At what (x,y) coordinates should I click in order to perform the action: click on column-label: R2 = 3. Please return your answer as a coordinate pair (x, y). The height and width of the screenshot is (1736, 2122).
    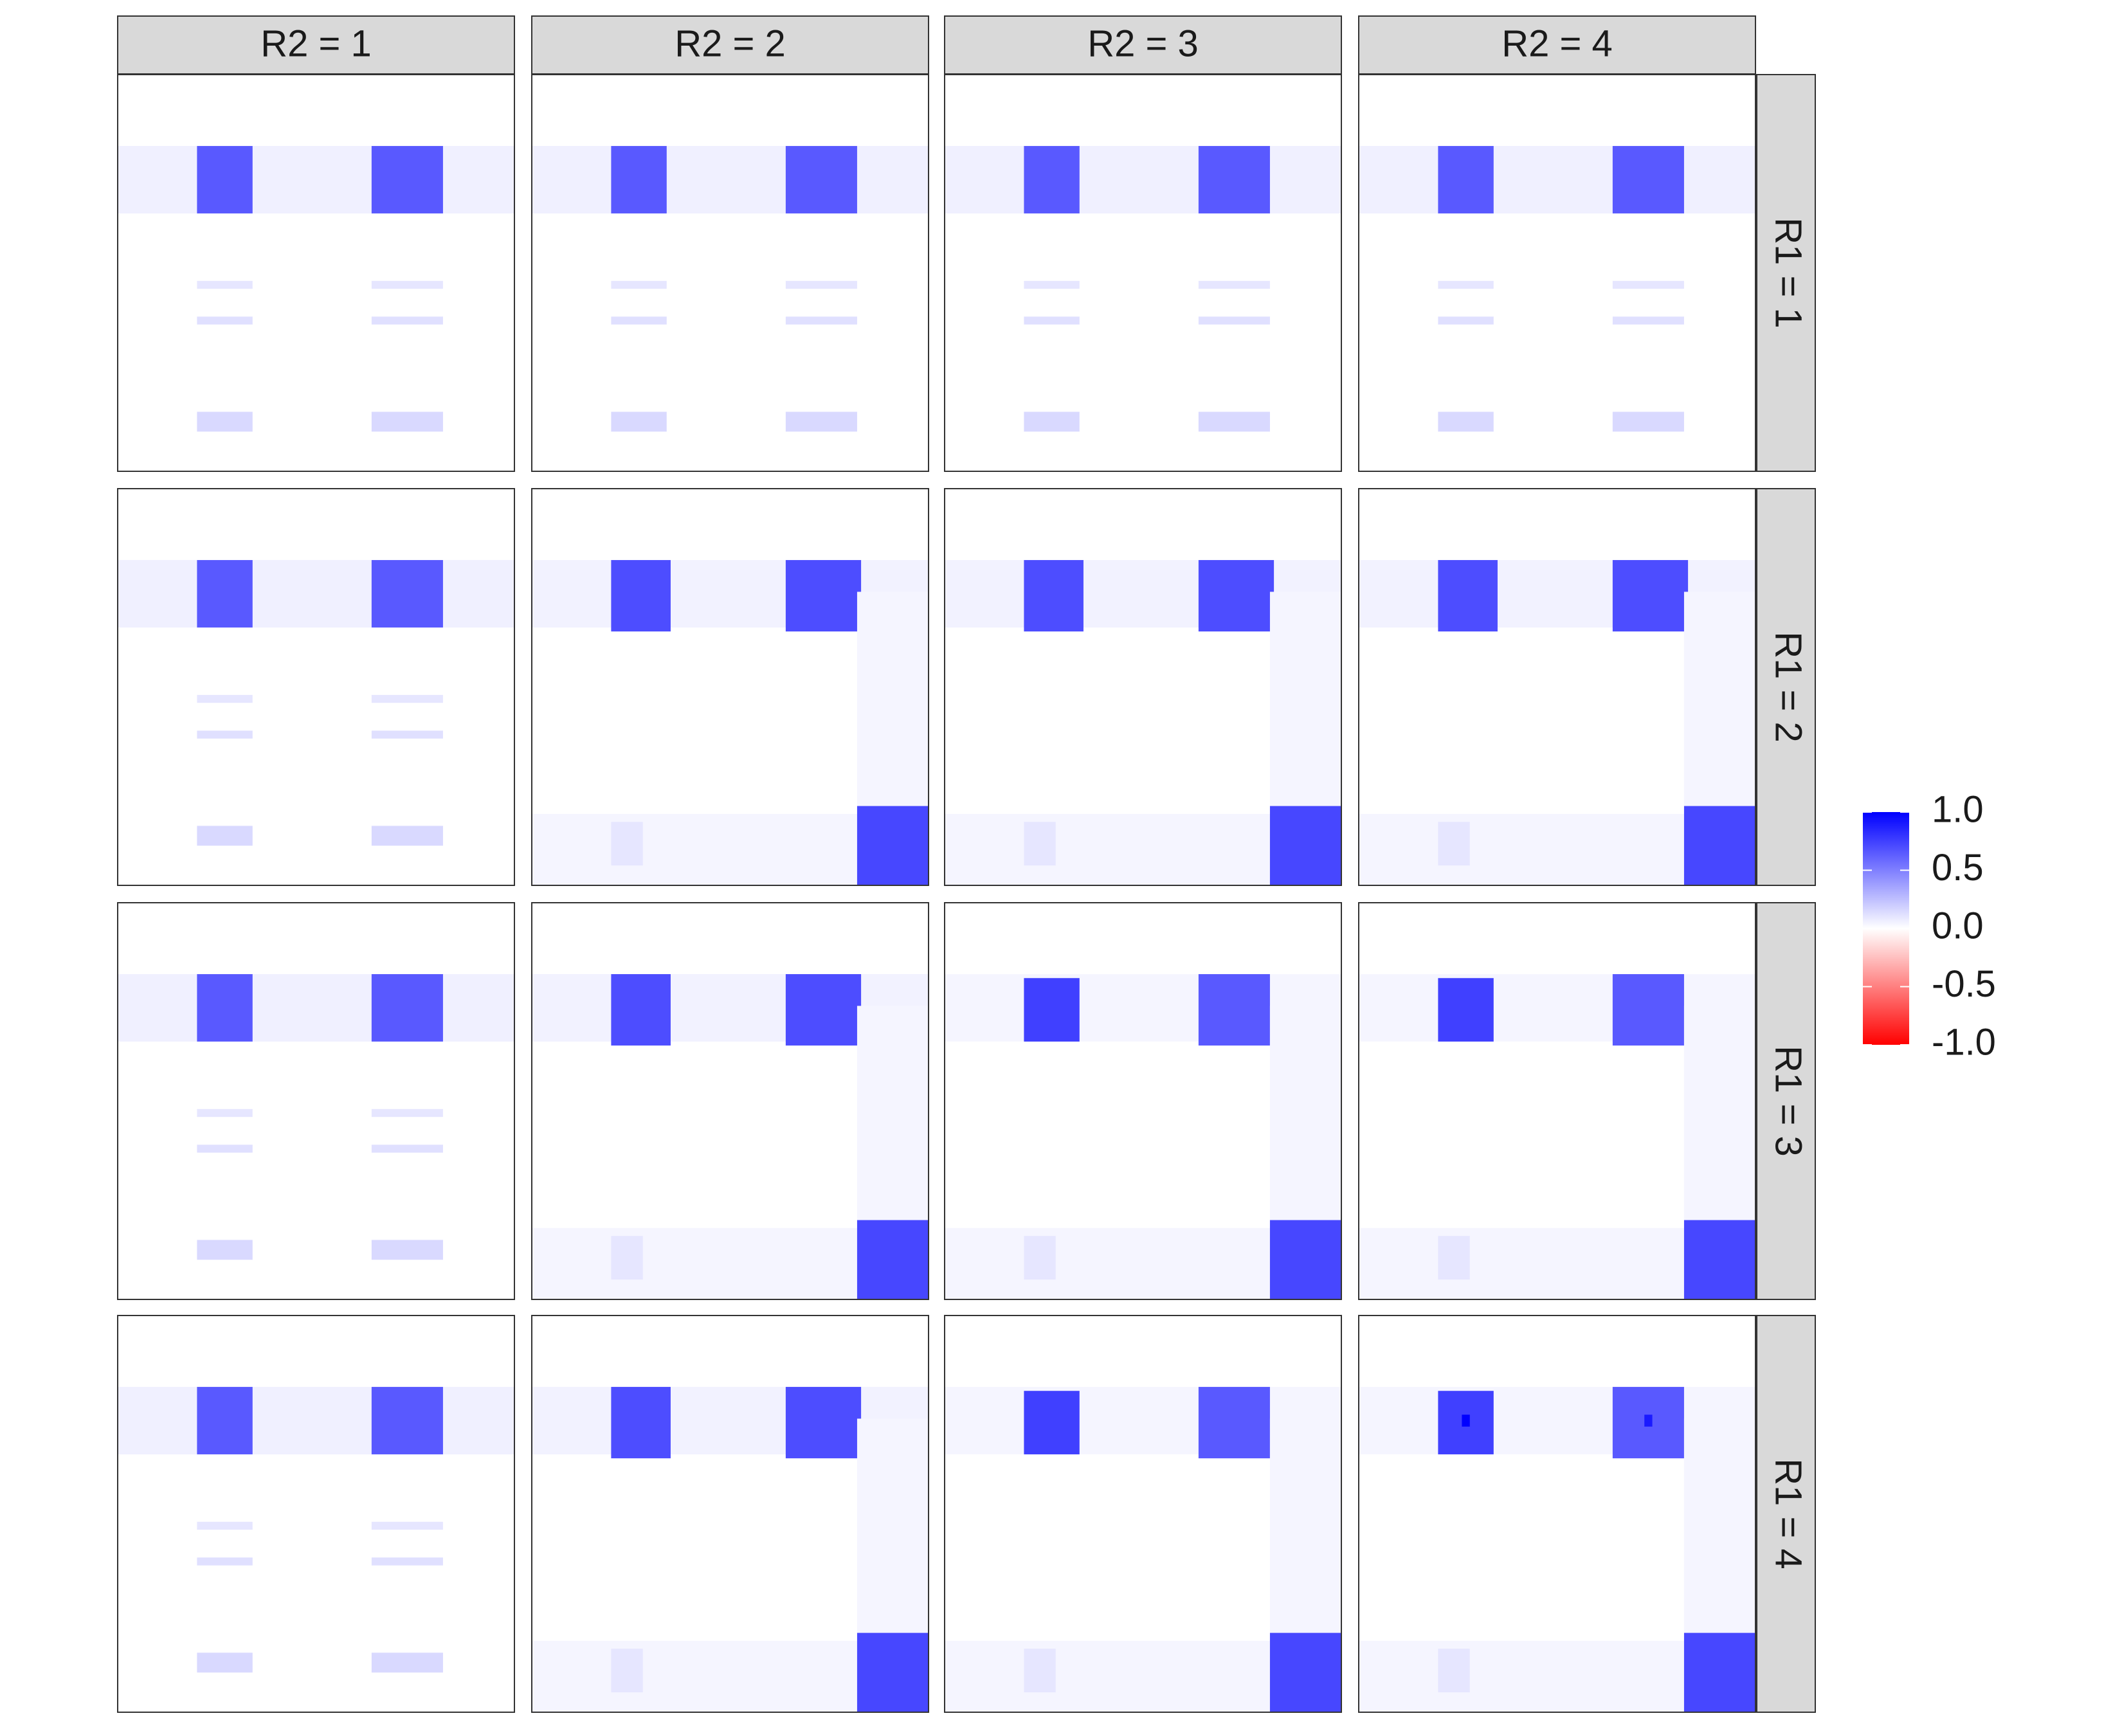
    Looking at the image, I should click on (1143, 43).